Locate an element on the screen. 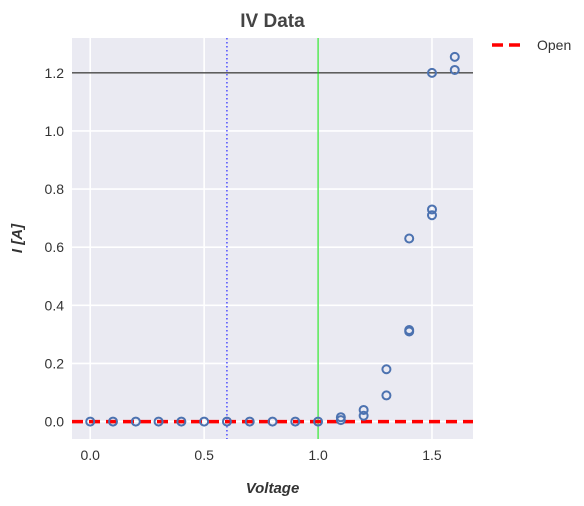 This screenshot has width=584, height=506. x-tick-labels: 0.0 0.5 1.0 1.5 is located at coordinates (260, 455).